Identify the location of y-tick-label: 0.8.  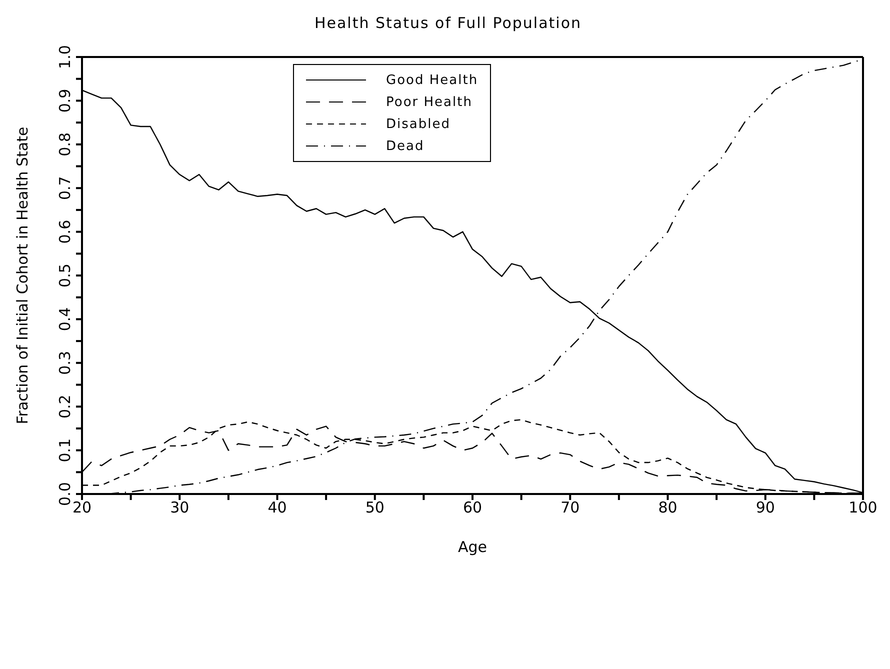
(65, 144).